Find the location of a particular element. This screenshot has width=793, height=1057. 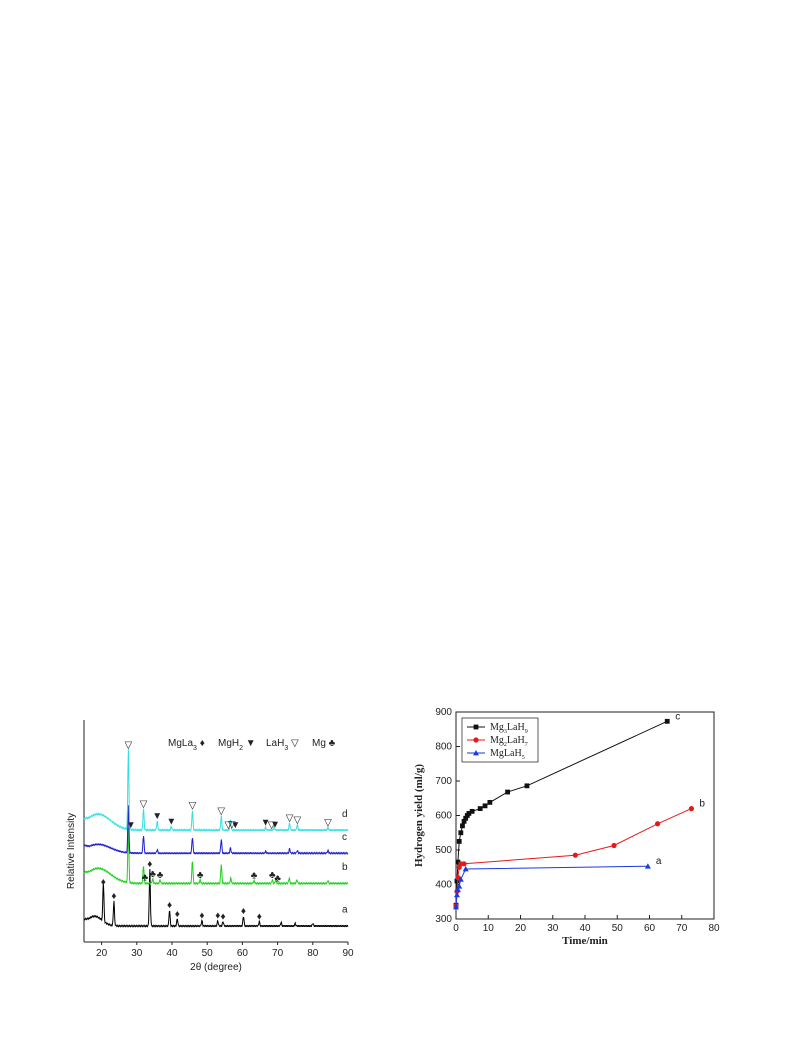

y-tick-label: 700 is located at coordinates (443, 781).